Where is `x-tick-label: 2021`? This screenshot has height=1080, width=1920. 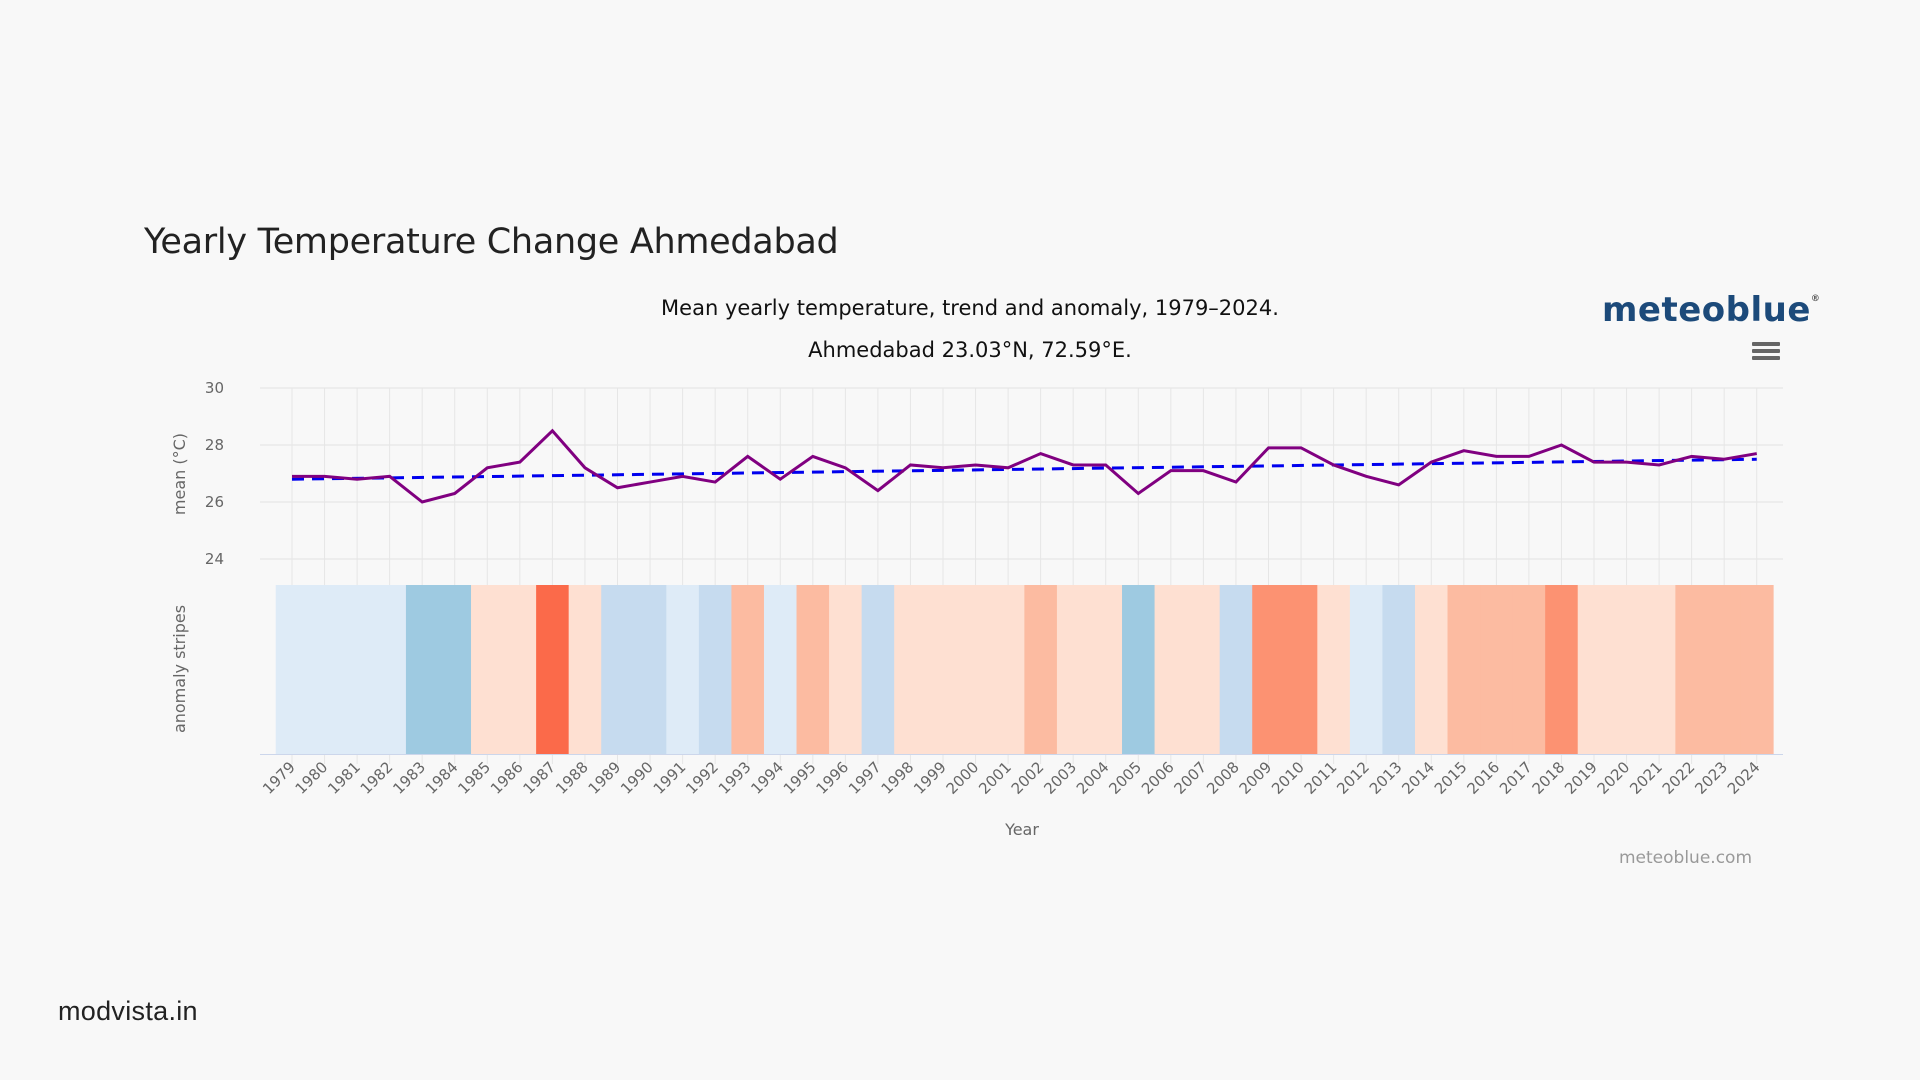
x-tick-label: 2021 is located at coordinates (1646, 778).